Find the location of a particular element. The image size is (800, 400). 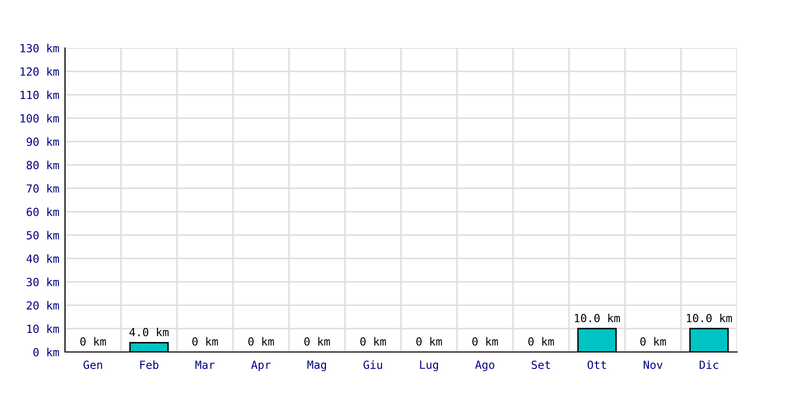

y-tick-label: 110 km is located at coordinates (39, 95).